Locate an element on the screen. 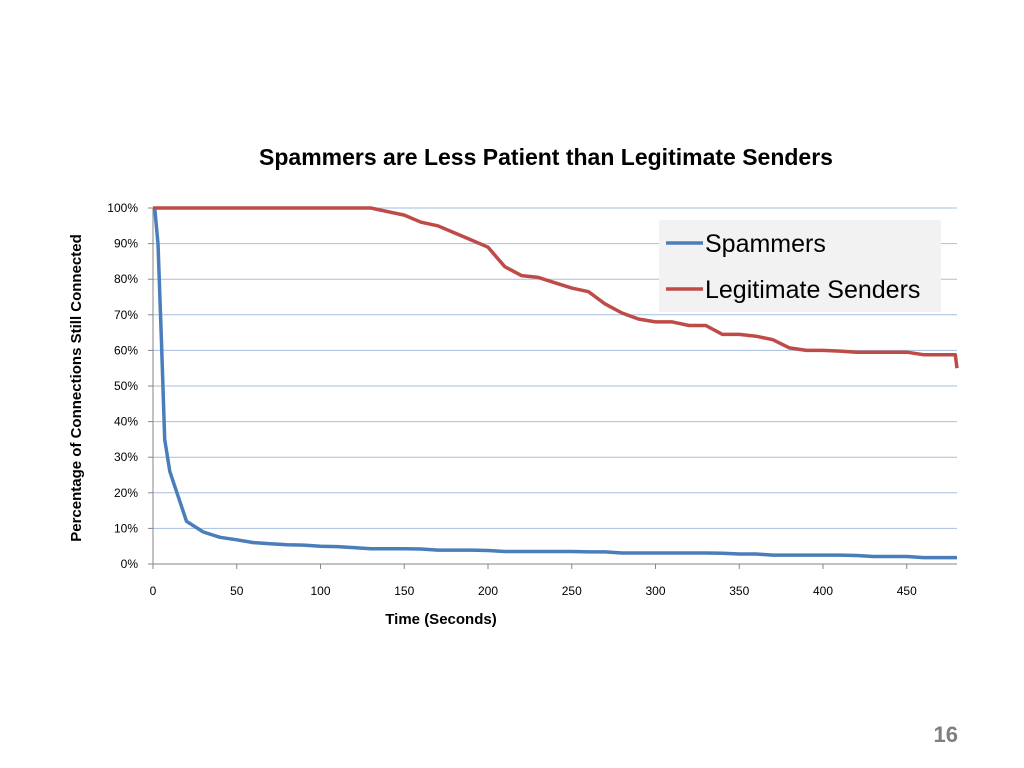 This screenshot has width=1024, height=768. y-tick-label: 20% is located at coordinates (126, 493).